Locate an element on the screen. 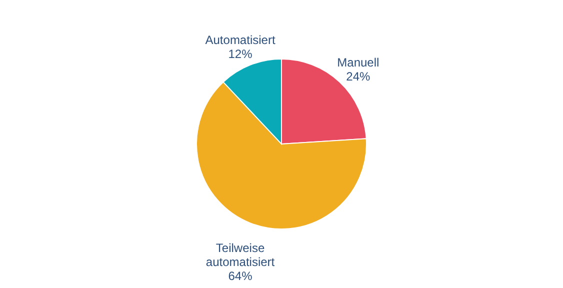 This screenshot has width=563, height=288. slice-label: Manuell is located at coordinates (358, 62).